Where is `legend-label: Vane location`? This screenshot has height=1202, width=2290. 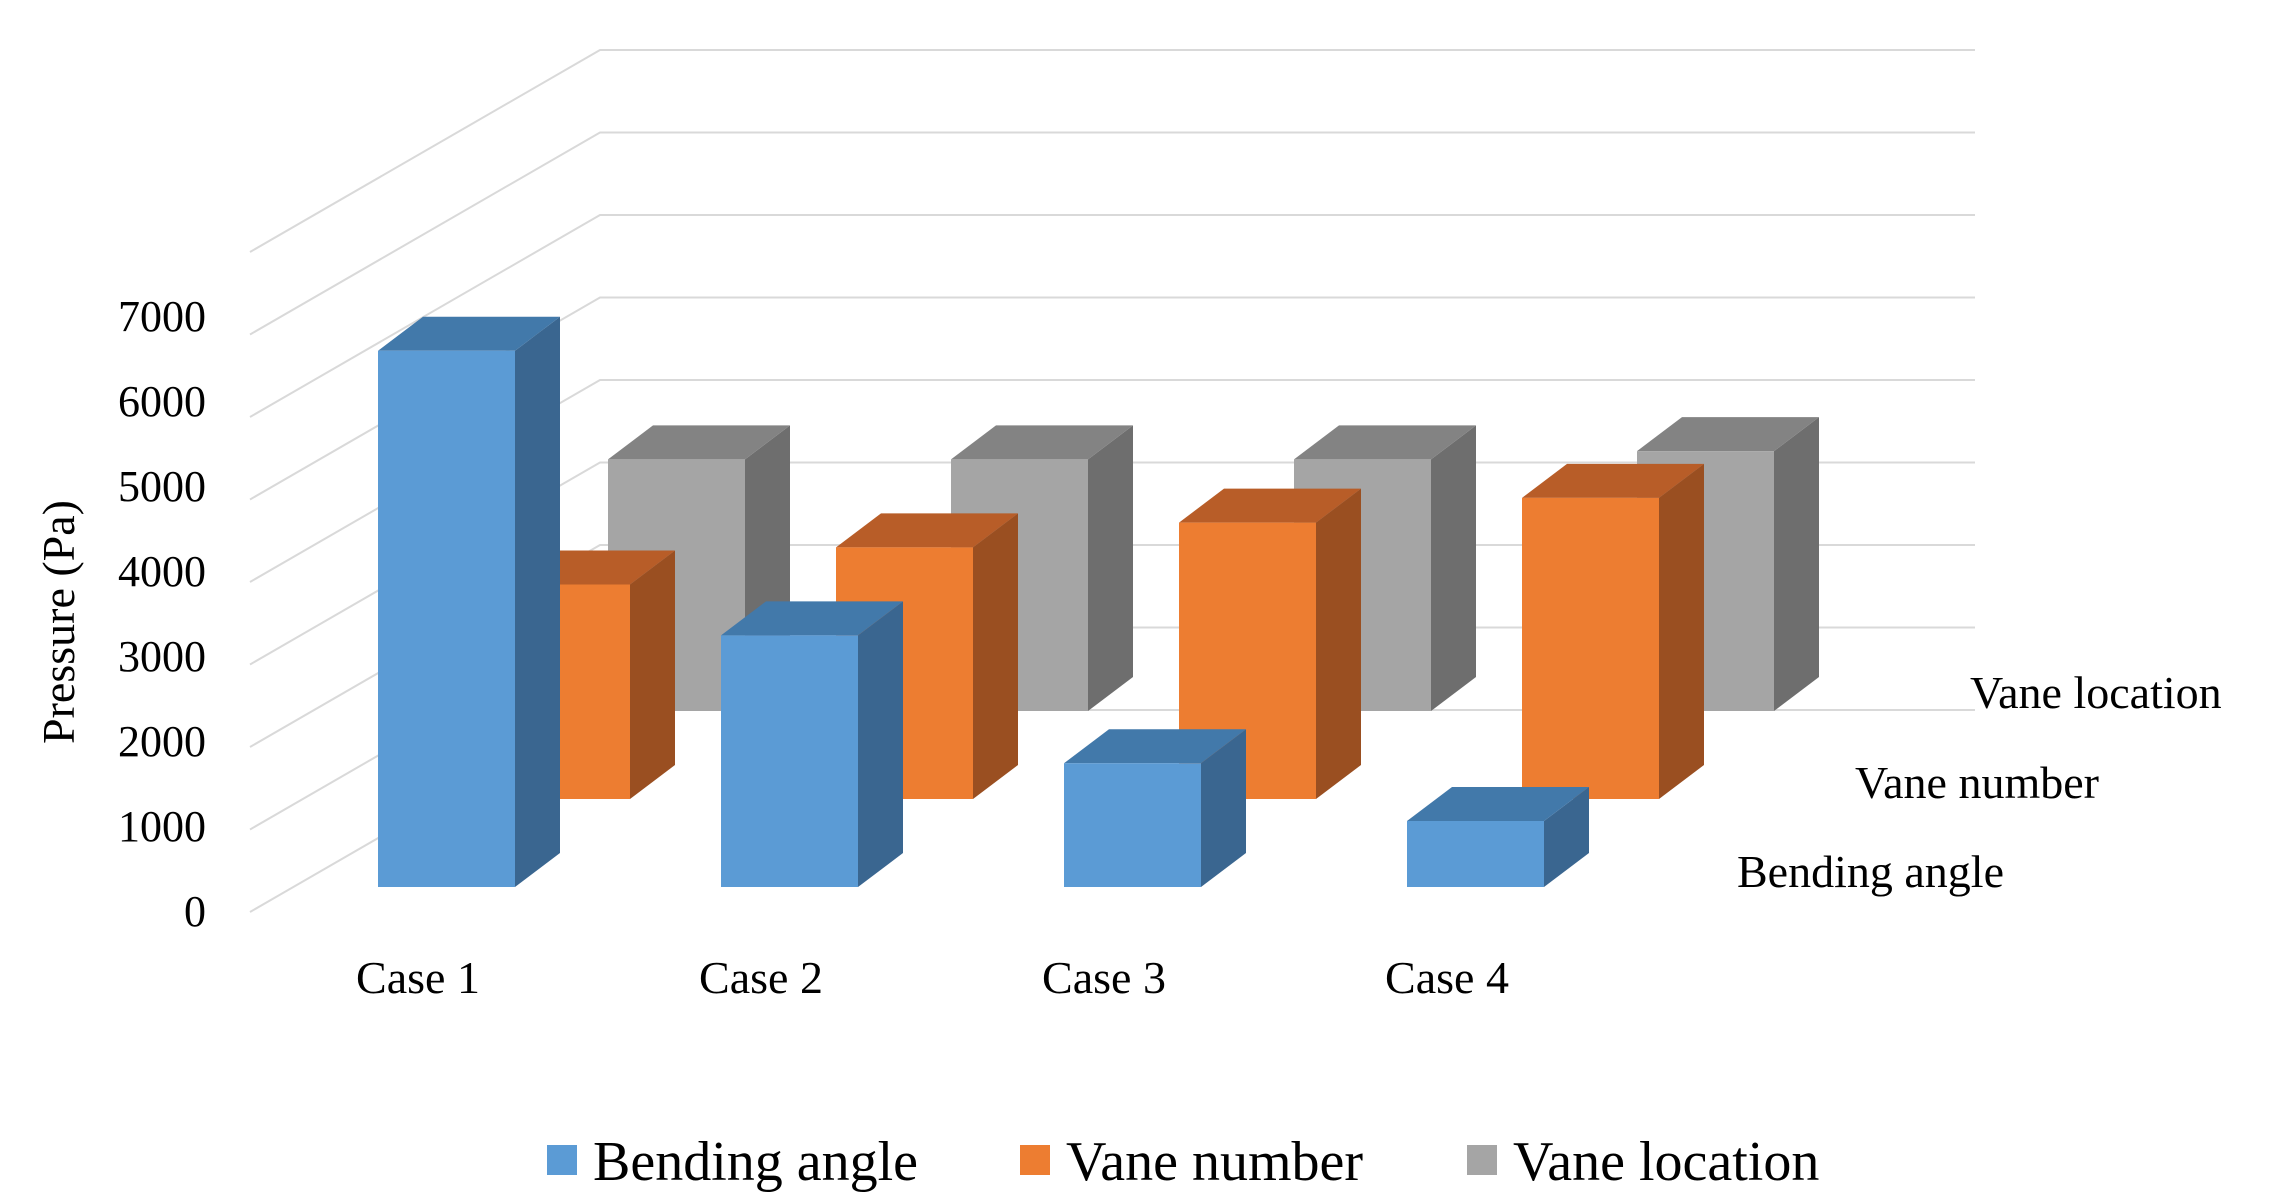
legend-label: Vane location is located at coordinates (1666, 1162).